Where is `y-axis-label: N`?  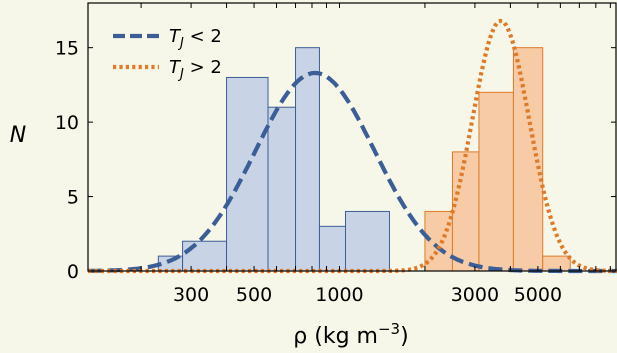
y-axis-label: N is located at coordinates (18, 135).